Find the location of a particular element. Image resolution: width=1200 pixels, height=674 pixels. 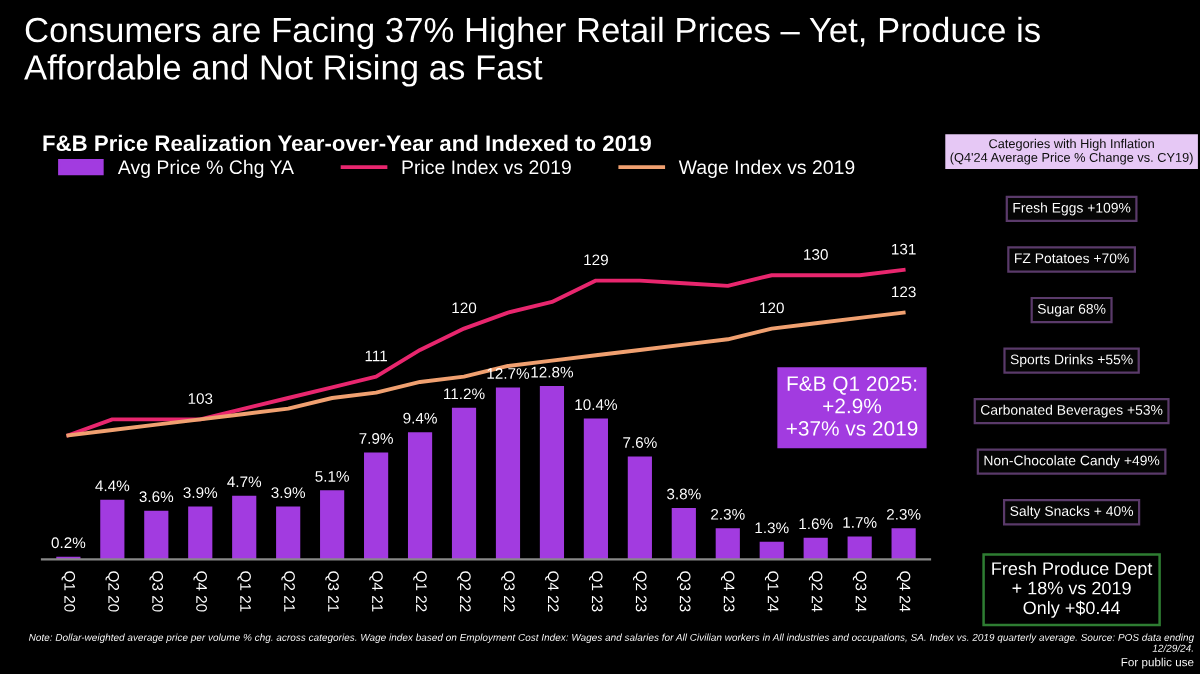

annotation: F&B Q1 2025: +2.9% +37% vs 2019 is located at coordinates (852, 406).